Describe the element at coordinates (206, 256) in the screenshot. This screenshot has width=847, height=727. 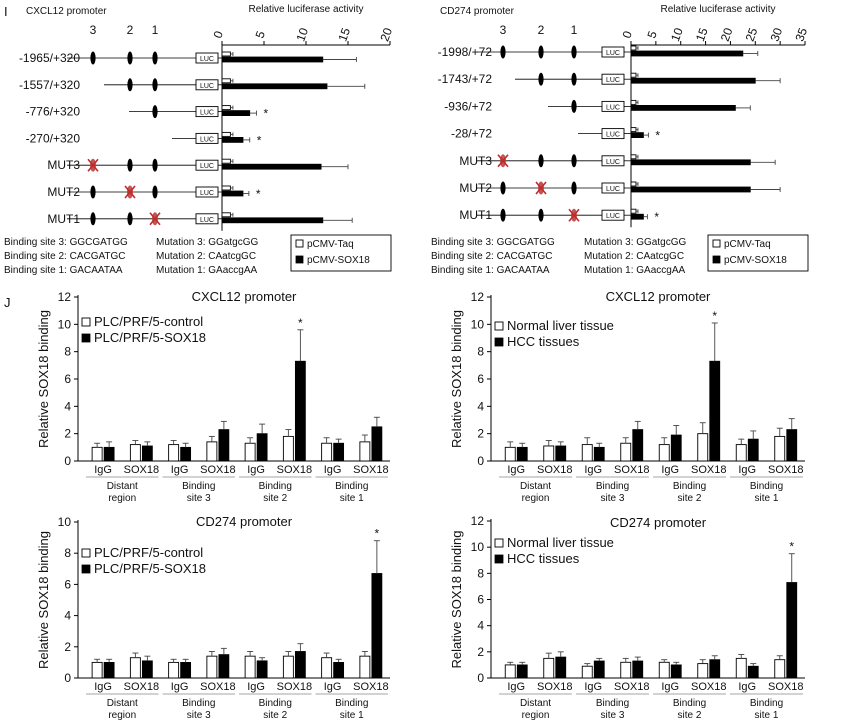
I see `mutation-seq: Mutation 2: CAatcgGC` at that location.